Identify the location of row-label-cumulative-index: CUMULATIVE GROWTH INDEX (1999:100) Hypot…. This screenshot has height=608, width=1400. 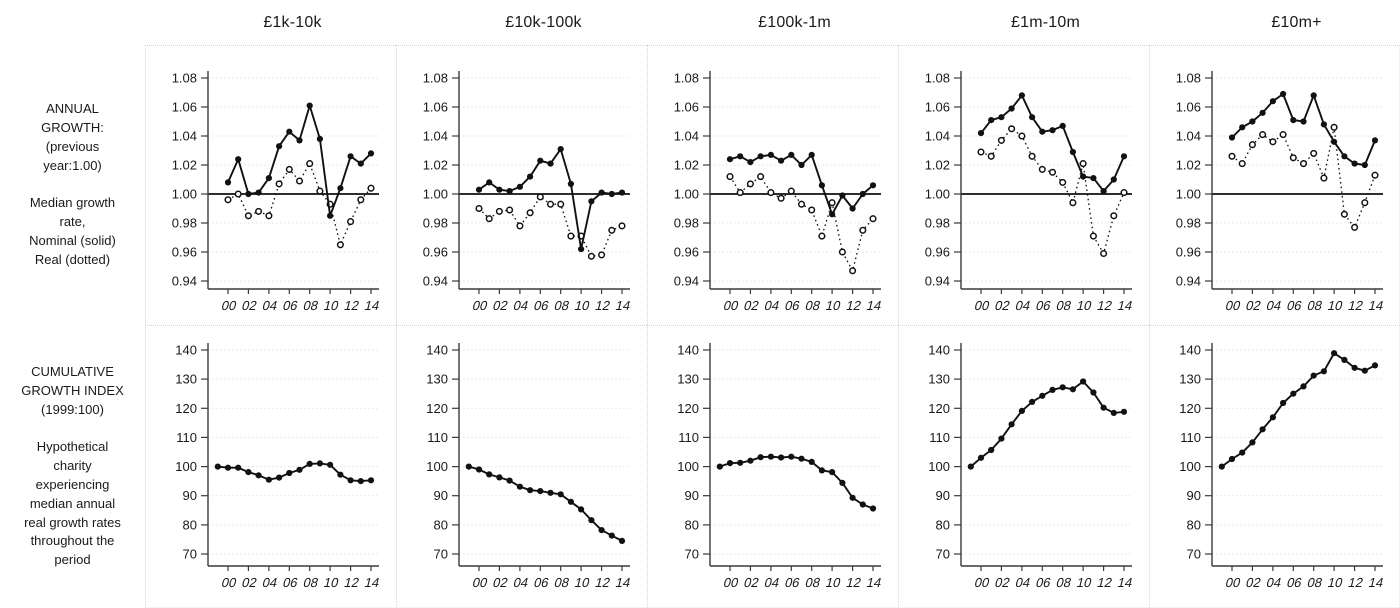
(72, 465).